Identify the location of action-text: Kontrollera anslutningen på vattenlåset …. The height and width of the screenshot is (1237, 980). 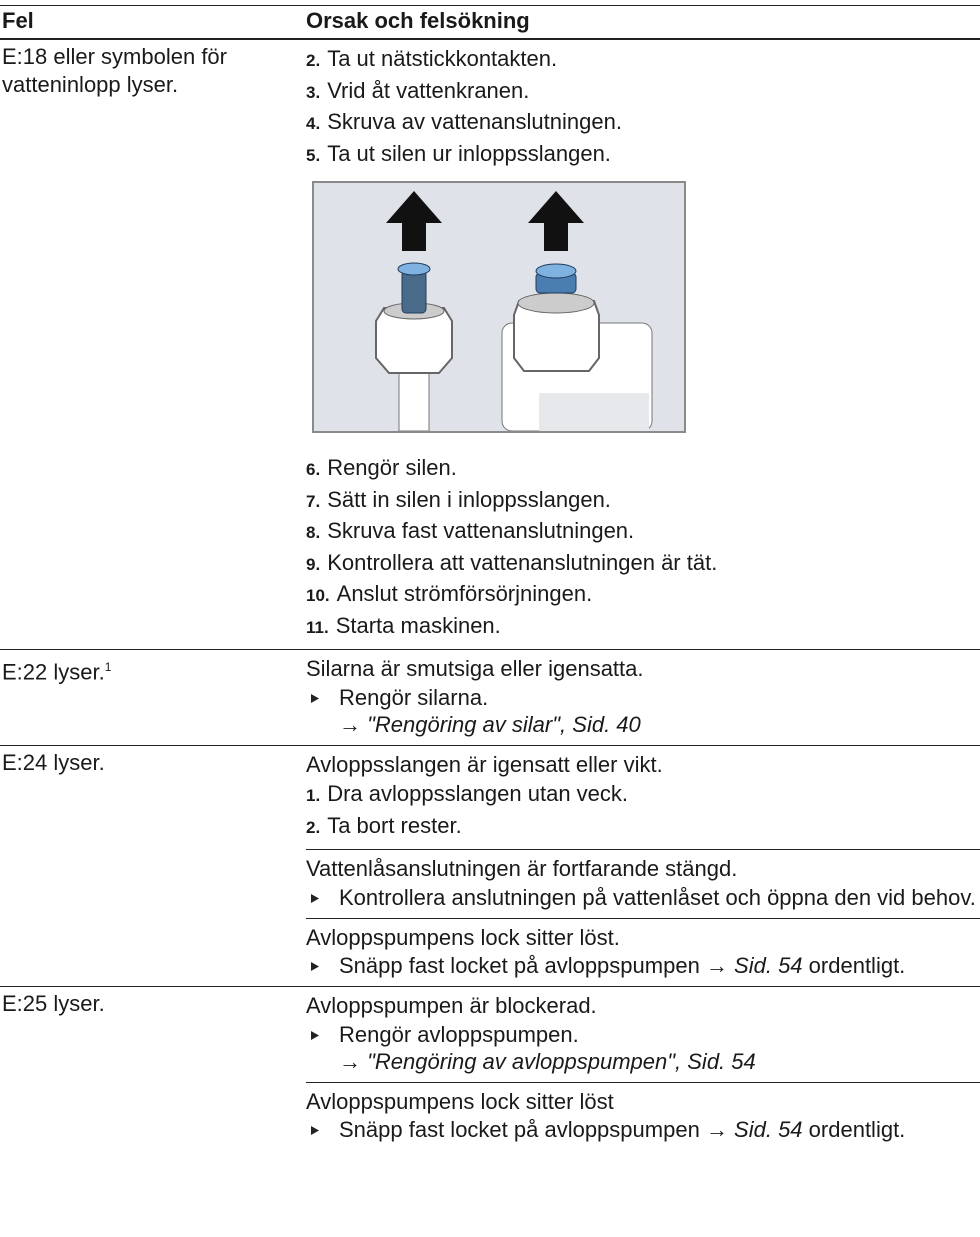
(657, 897).